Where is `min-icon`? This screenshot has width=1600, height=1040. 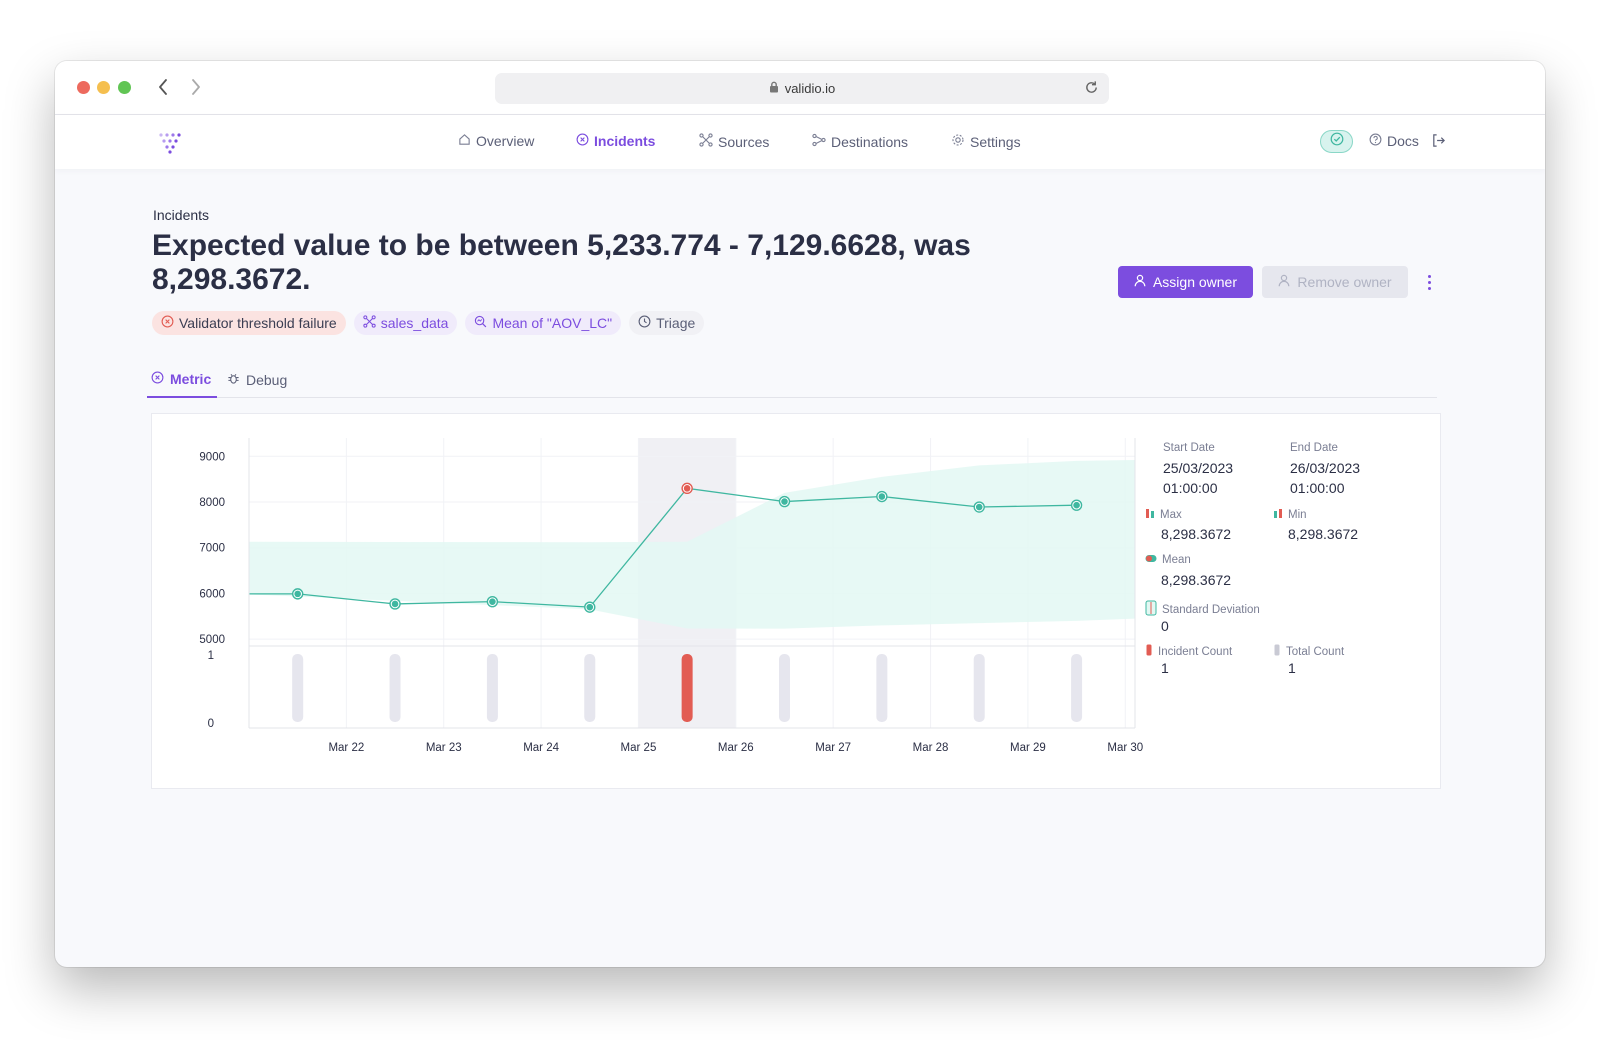 min-icon is located at coordinates (1278, 515).